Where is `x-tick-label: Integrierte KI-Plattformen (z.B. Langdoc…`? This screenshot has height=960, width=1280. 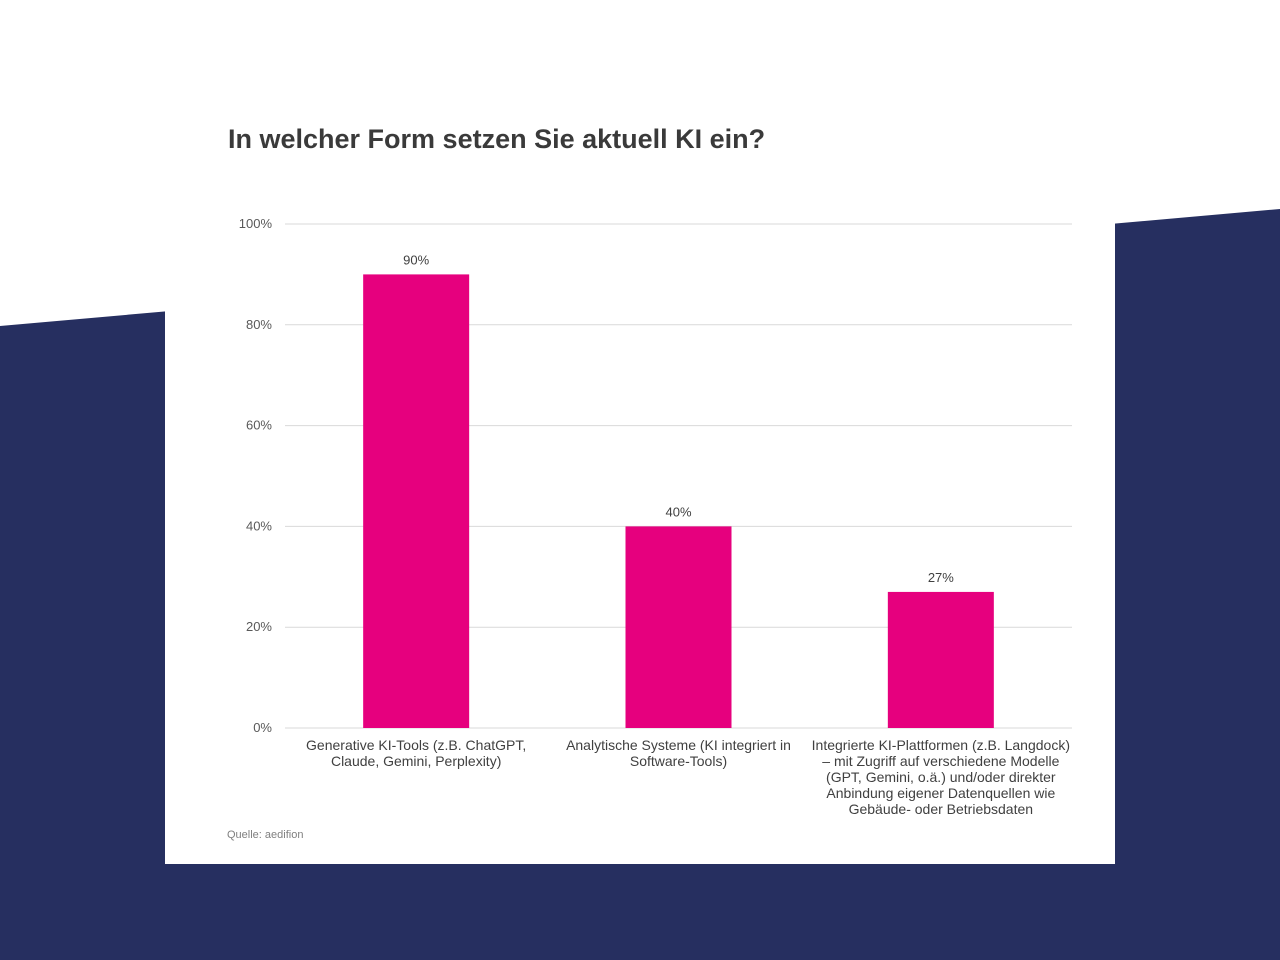 x-tick-label: Integrierte KI-Plattformen (z.B. Langdoc… is located at coordinates (940, 777).